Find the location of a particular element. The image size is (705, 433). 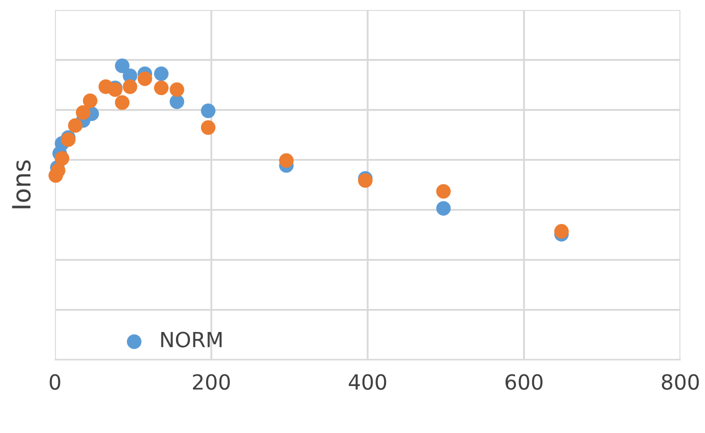

x-tick-label: 0 is located at coordinates (55, 382).